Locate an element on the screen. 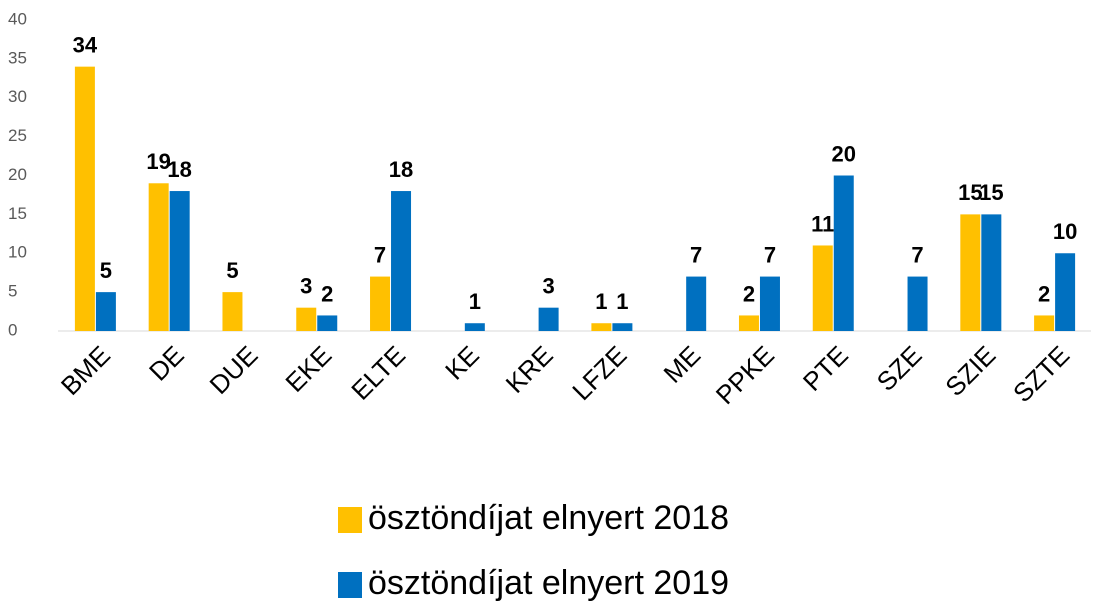 This screenshot has width=1096, height=613. x-tick-label: KE is located at coordinates (462, 363).